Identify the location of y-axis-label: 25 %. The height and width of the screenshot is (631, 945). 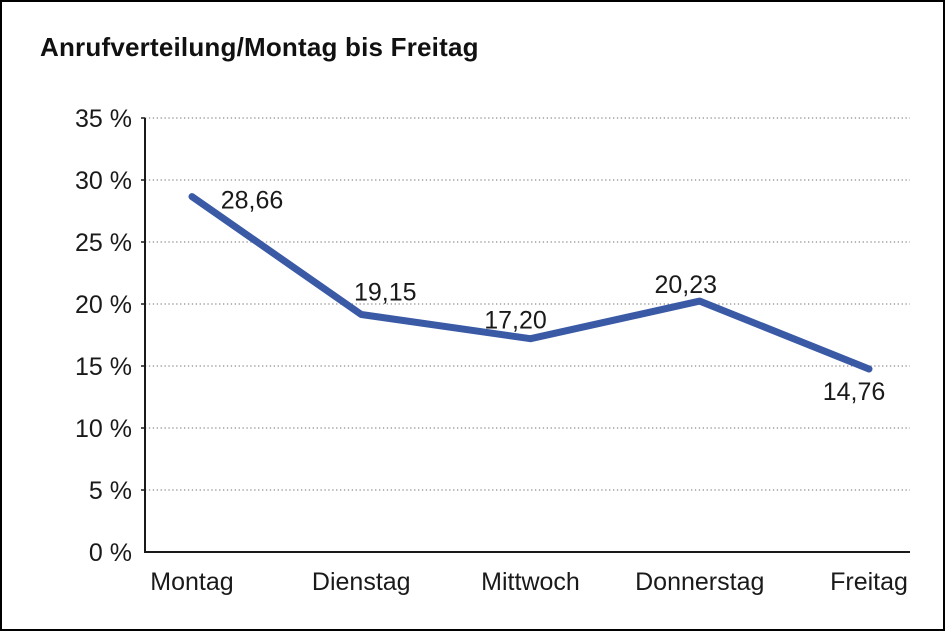
(103, 243).